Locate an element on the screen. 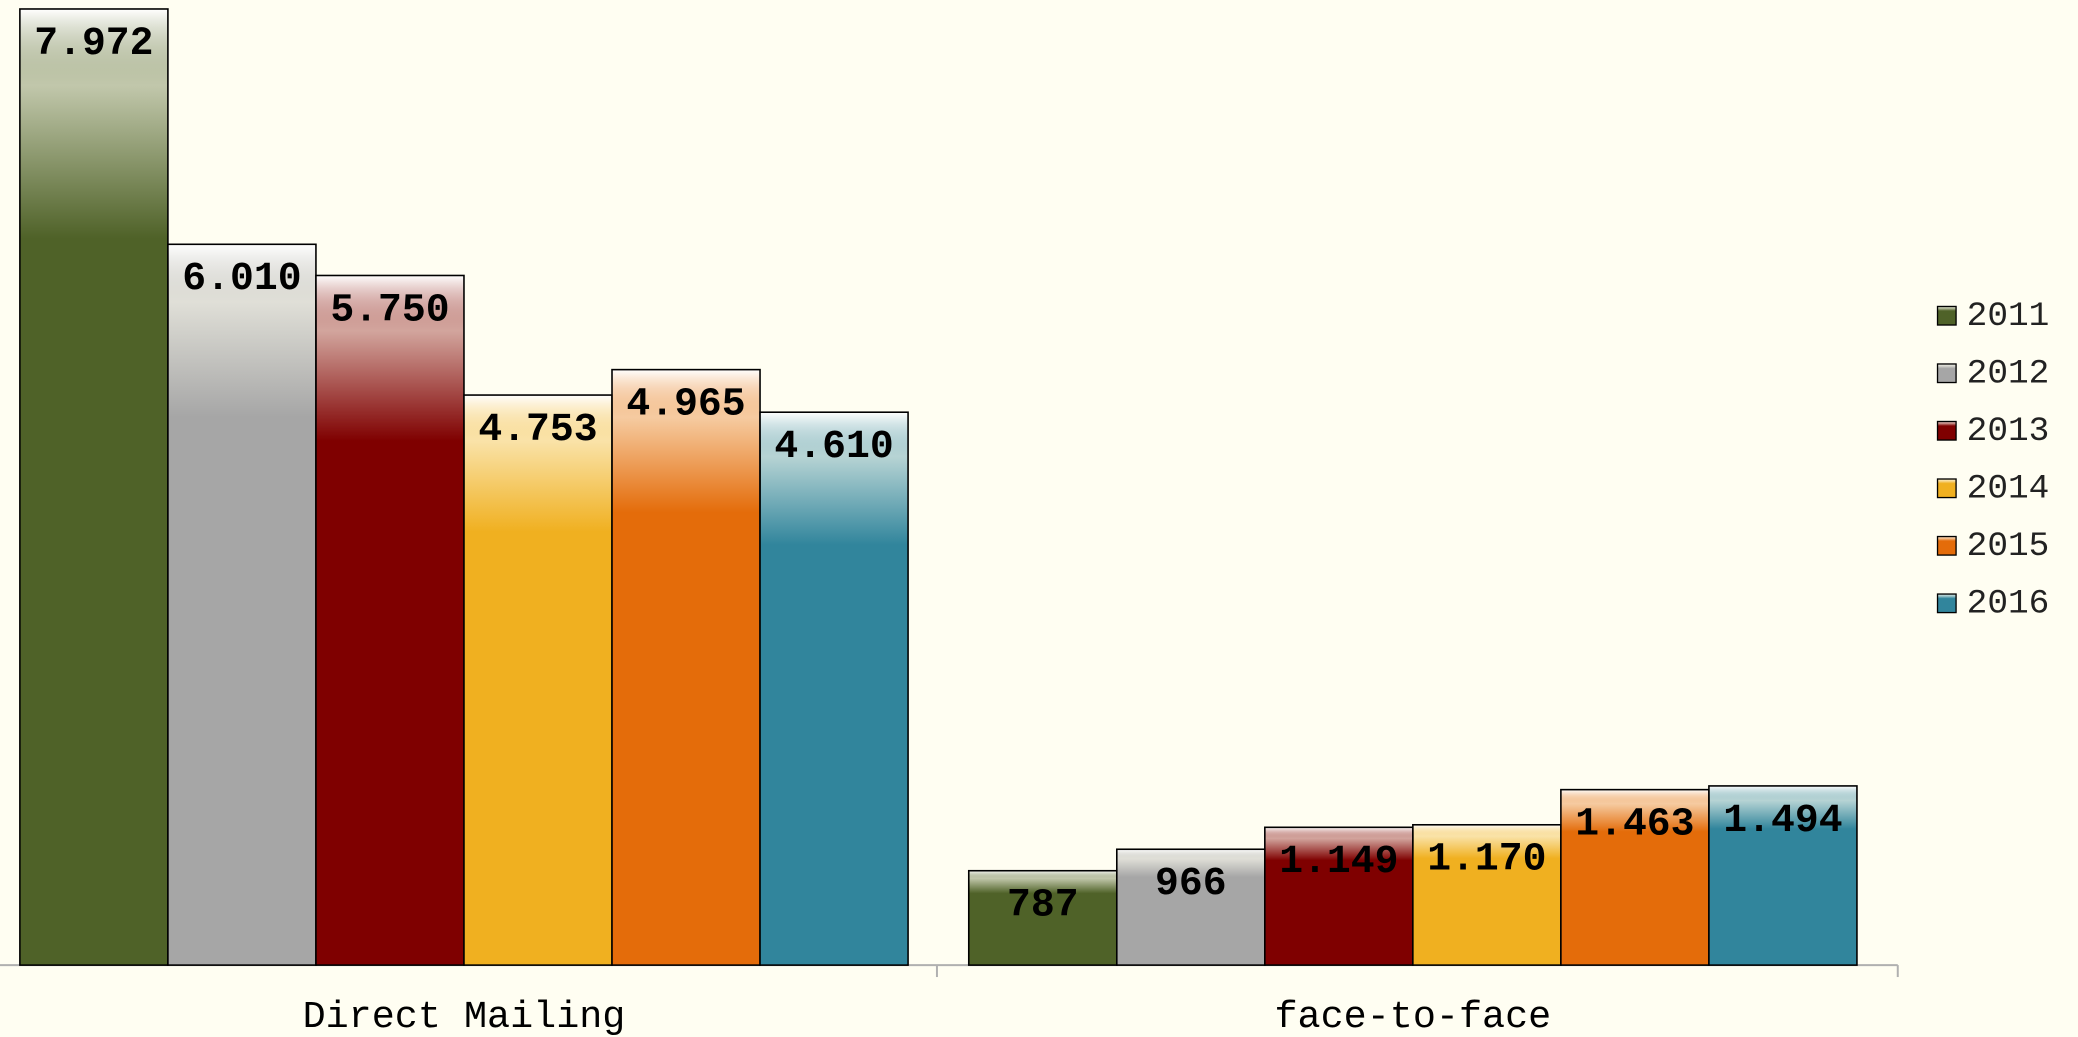 This screenshot has width=2078, height=1037. data-label: 4.965 is located at coordinates (685, 404).